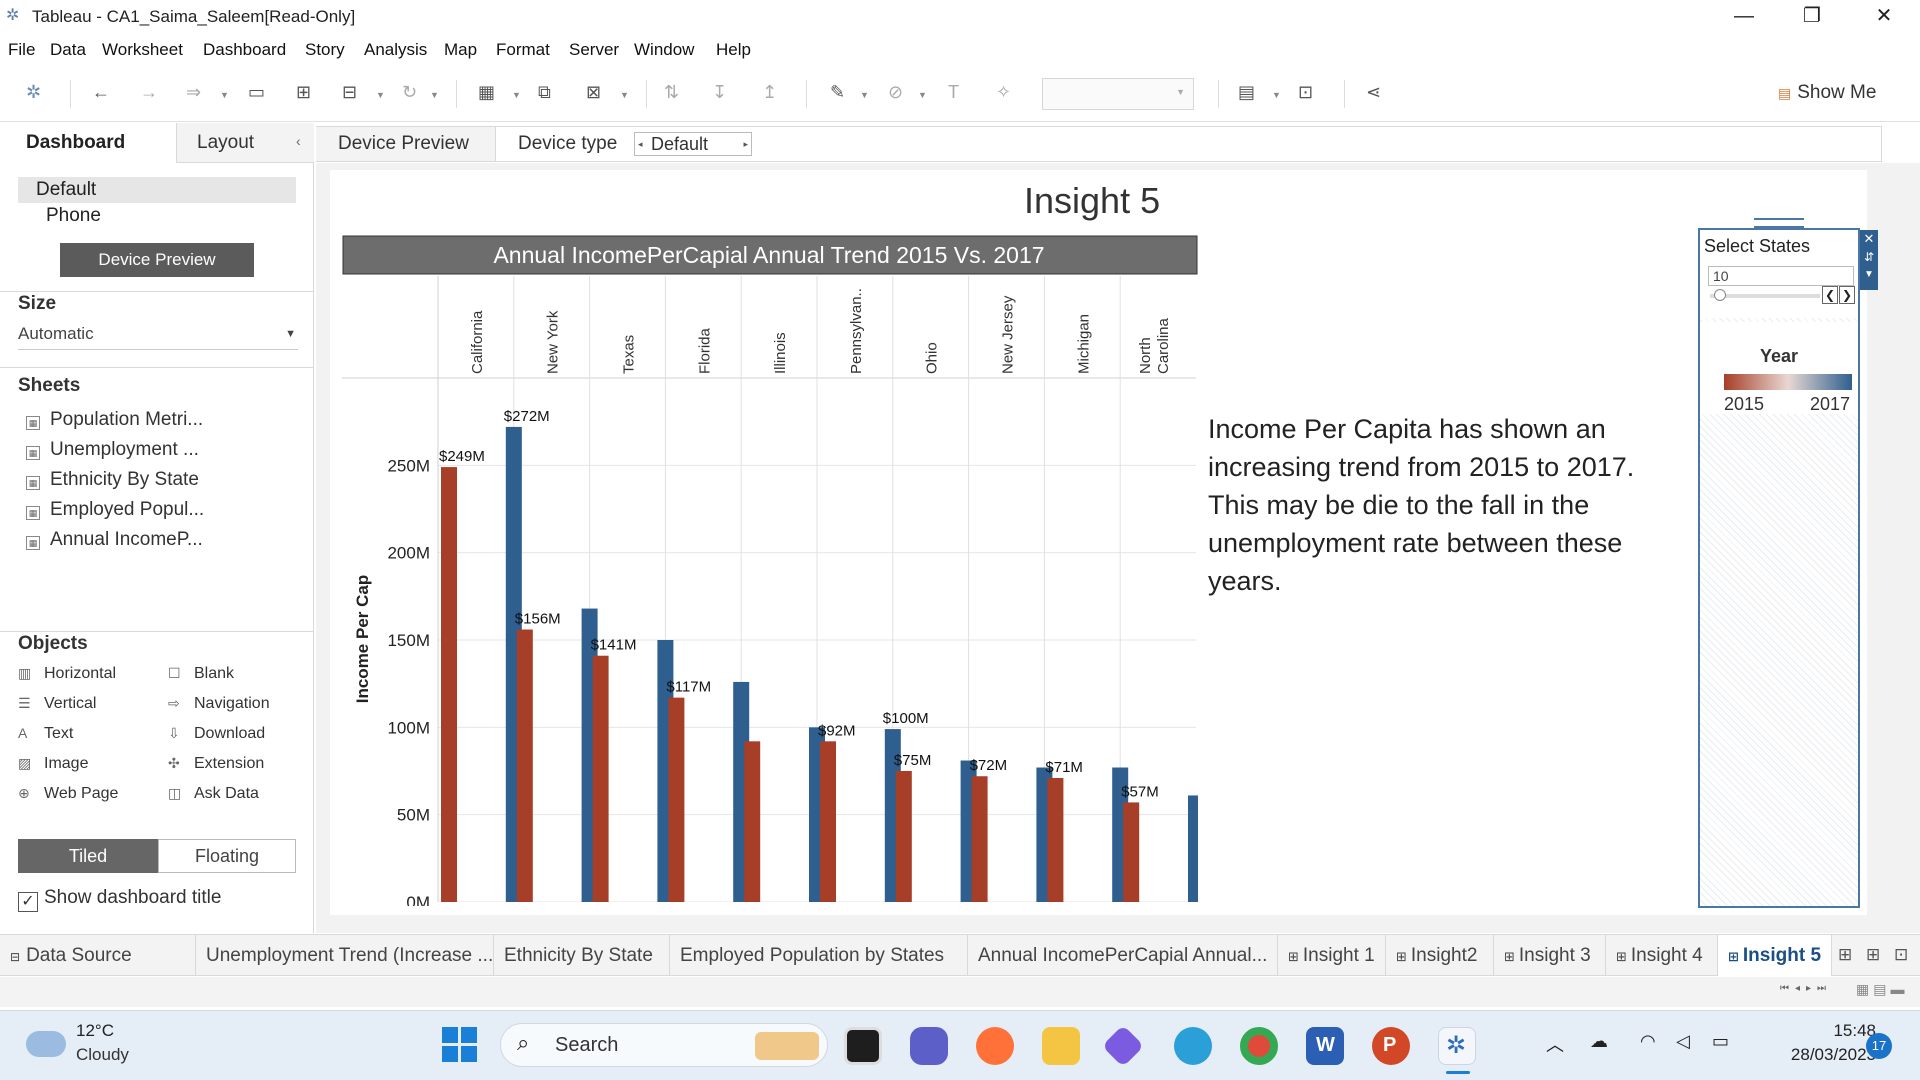 The height and width of the screenshot is (1080, 1920). Describe the element at coordinates (1869, 238) in the screenshot. I see `close-icon: ✕` at that location.